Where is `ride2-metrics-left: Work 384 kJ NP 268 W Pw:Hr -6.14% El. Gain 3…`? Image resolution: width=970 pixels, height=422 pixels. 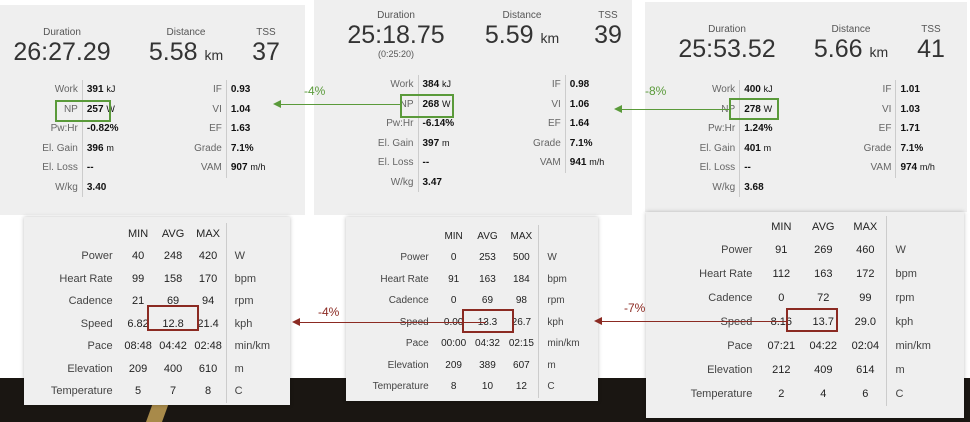
ride2-metrics-left: Work 384 kJ NP 268 W Pw:Hr -6.14% El. Gain 3… is located at coordinates (415, 133).